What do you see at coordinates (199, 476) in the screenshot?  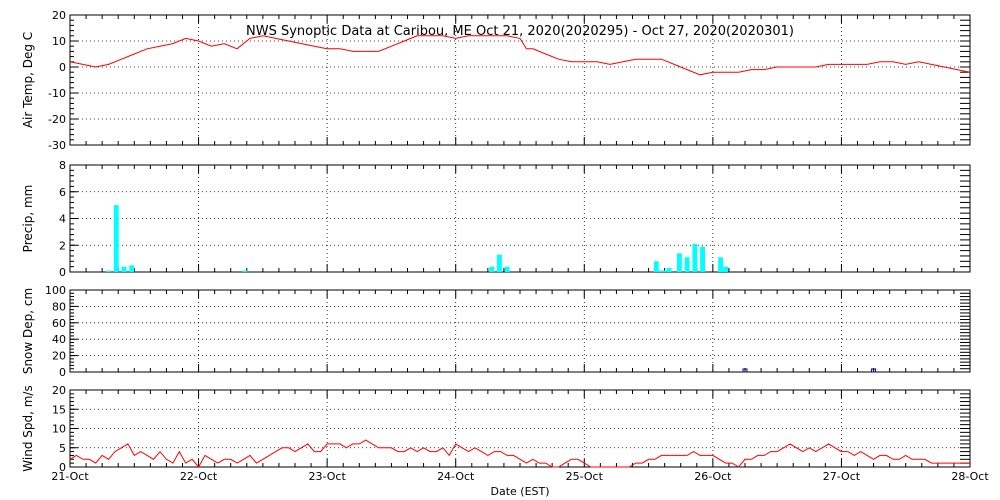 I see `x-tick-label: 22-Oct` at bounding box center [199, 476].